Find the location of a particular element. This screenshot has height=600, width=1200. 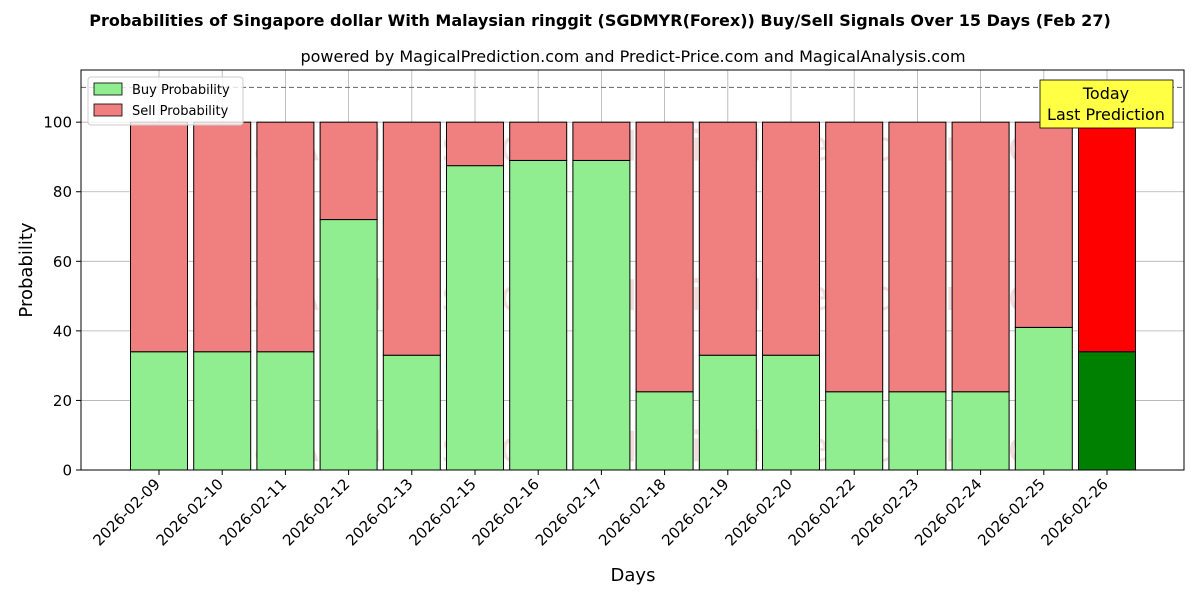

x-tick-label: 2026-02-22 is located at coordinates (822, 512).